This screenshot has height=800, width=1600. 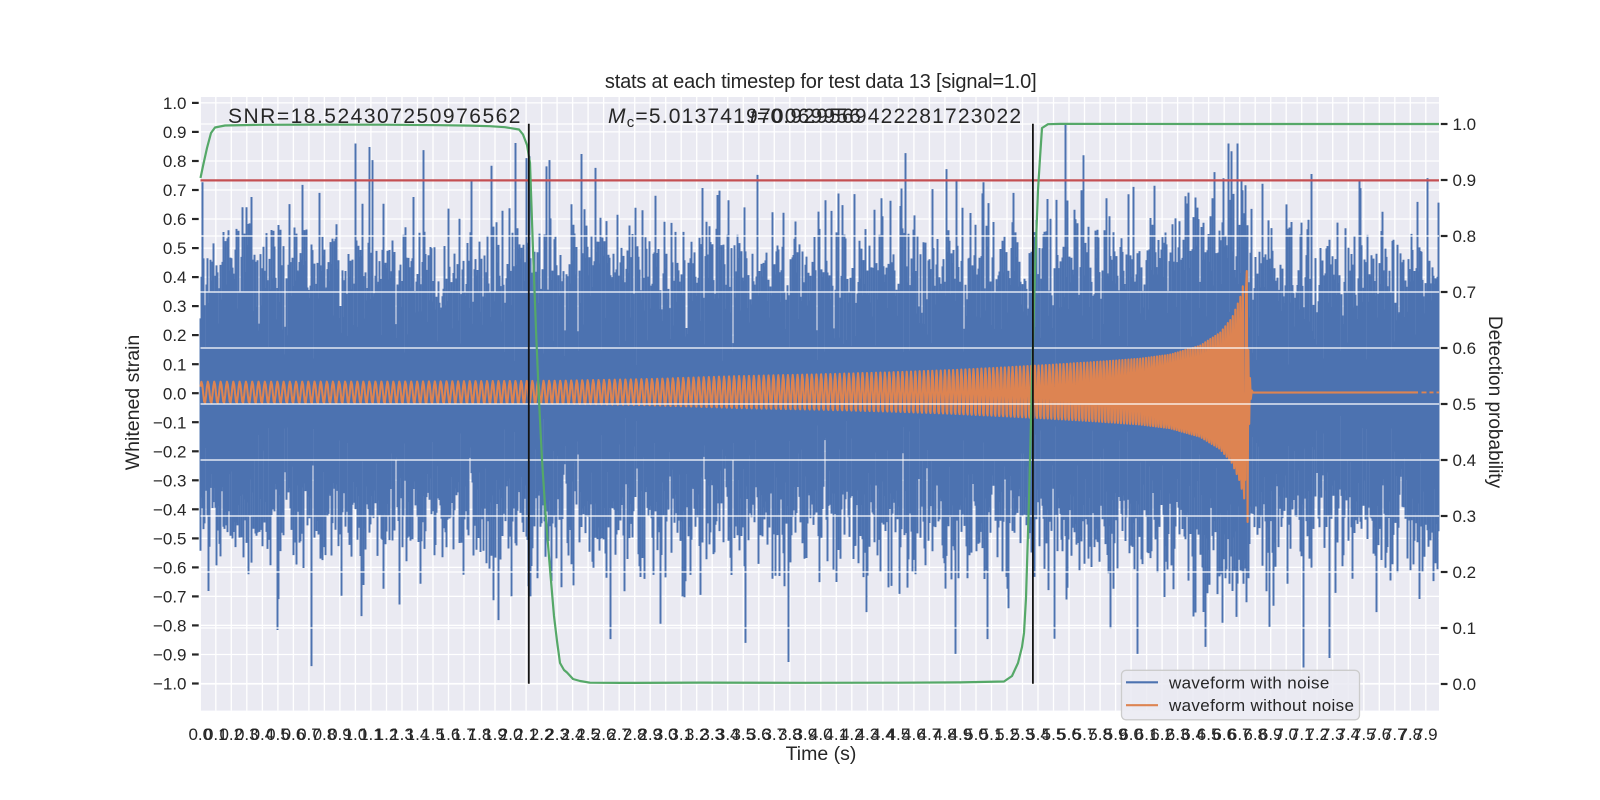 I want to click on svg-text: 3.6, so click(x=759, y=734).